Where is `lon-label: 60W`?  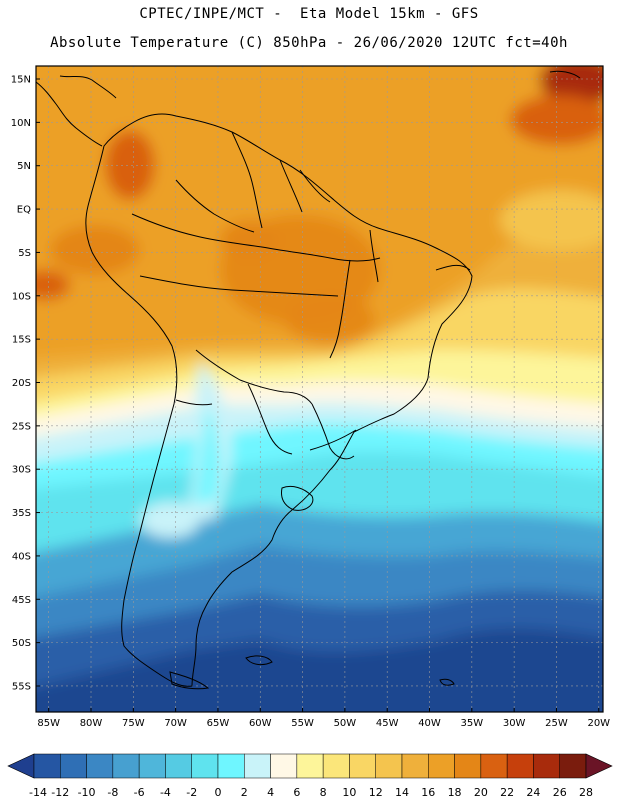 lon-label: 60W is located at coordinates (260, 723).